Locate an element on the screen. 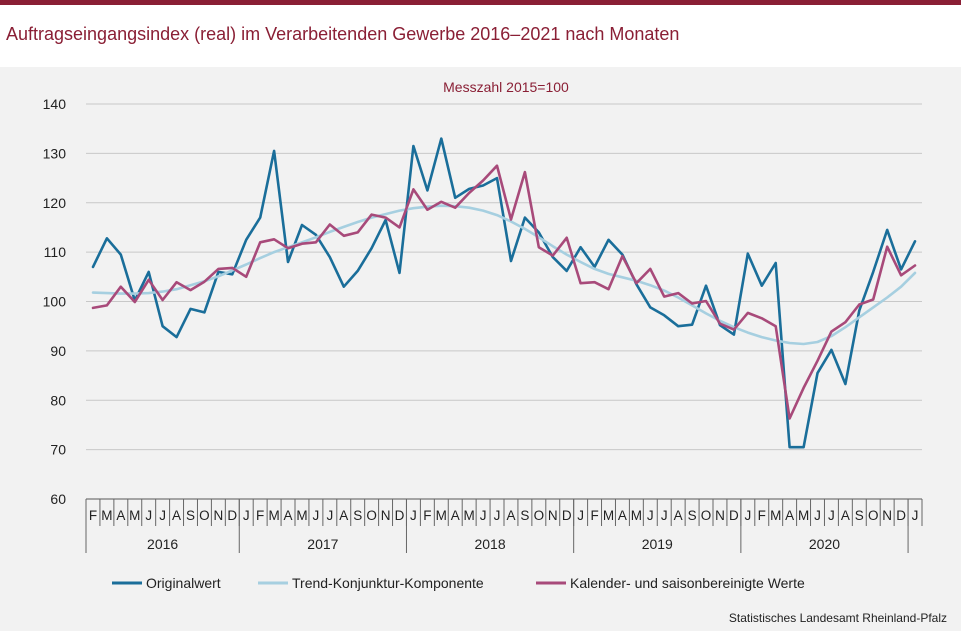 The height and width of the screenshot is (631, 961). y-tick-label: 70 is located at coordinates (58, 450).